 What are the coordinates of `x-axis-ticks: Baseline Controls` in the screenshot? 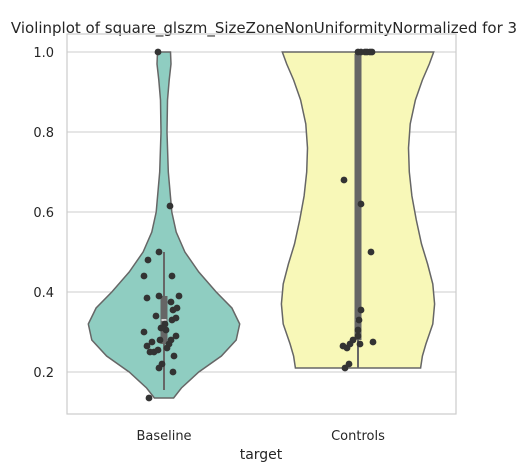 It's located at (260, 436).